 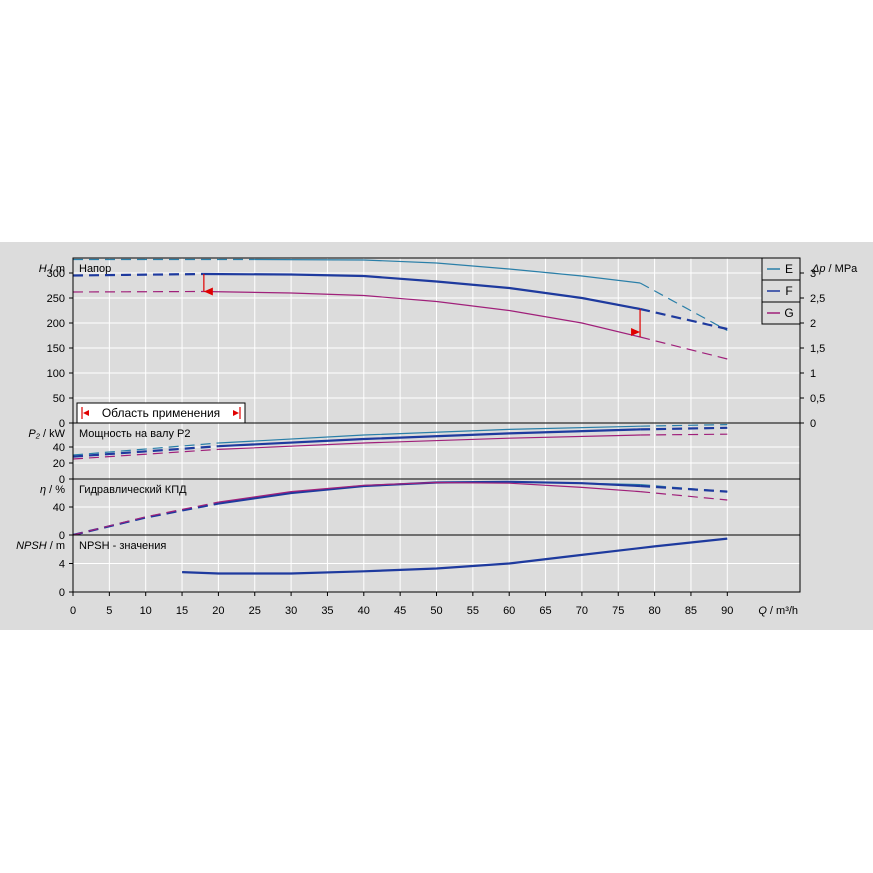 I want to click on x-axis-label: Q / m³/h, so click(x=778, y=611).